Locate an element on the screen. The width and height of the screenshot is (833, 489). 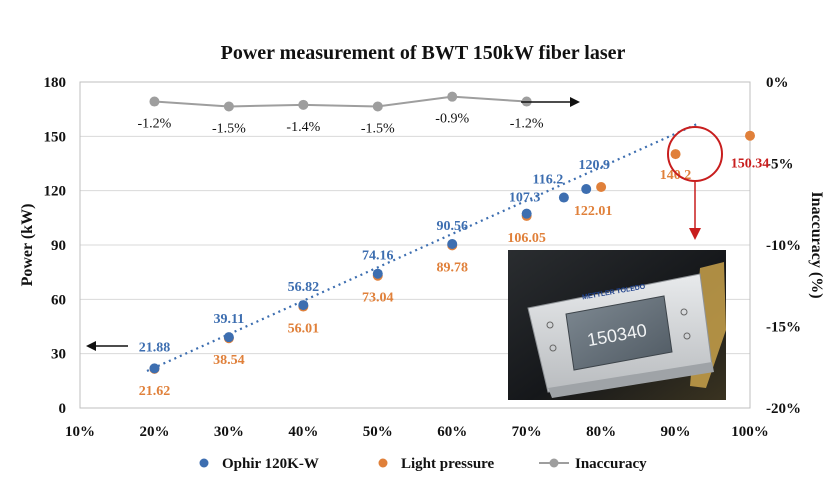
y2-axis-label: Inaccuracy (%) is located at coordinates (816, 244).